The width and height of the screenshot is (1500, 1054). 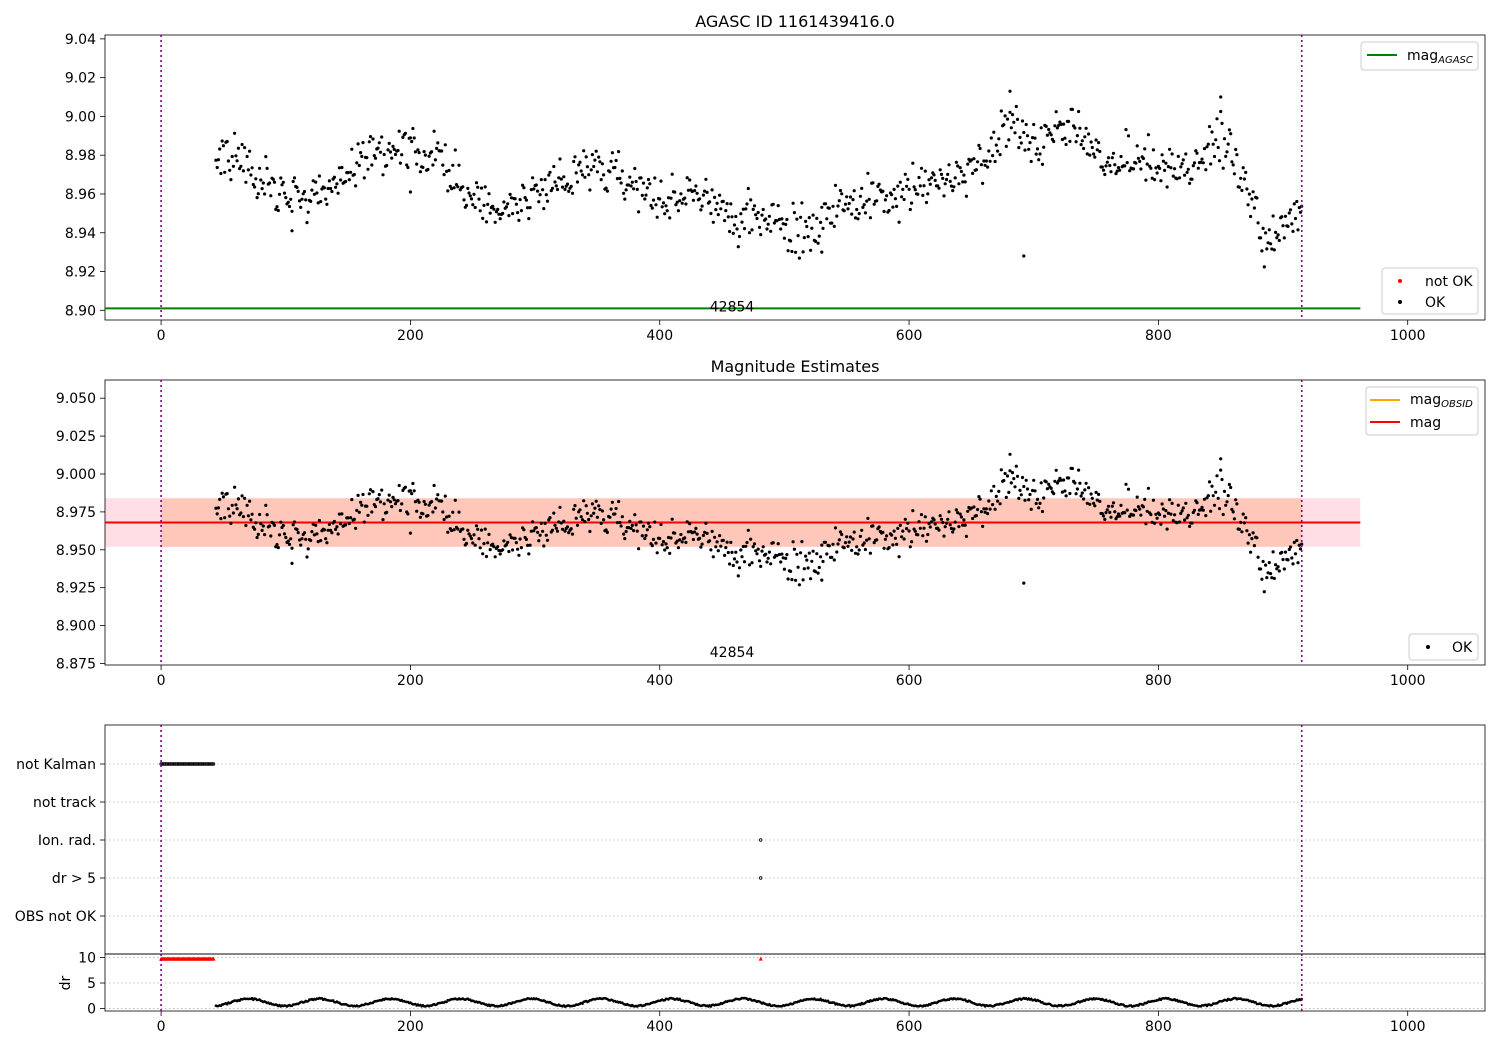 What do you see at coordinates (760, 958) in the screenshot?
I see `dr-high-marker` at bounding box center [760, 958].